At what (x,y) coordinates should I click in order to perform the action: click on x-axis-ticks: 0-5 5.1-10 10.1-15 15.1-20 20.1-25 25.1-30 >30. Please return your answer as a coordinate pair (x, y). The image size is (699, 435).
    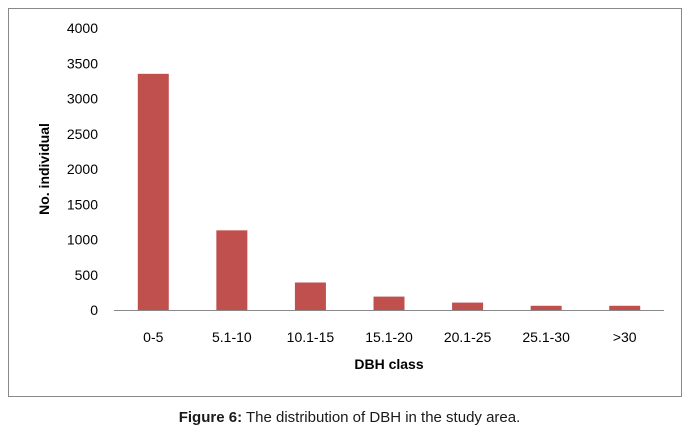
    Looking at the image, I should click on (390, 337).